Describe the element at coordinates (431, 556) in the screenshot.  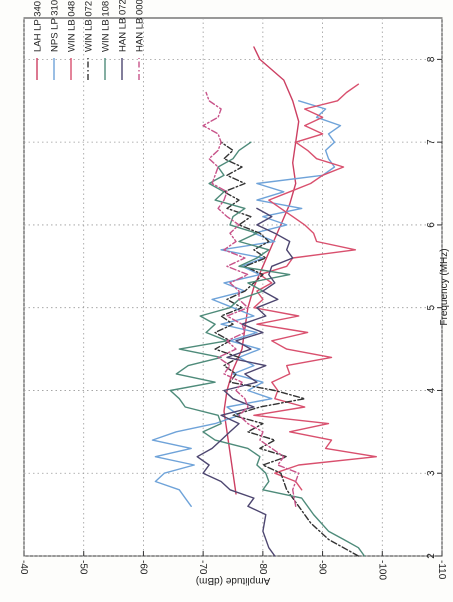
I see `tick-label-frequency: 2` at that location.